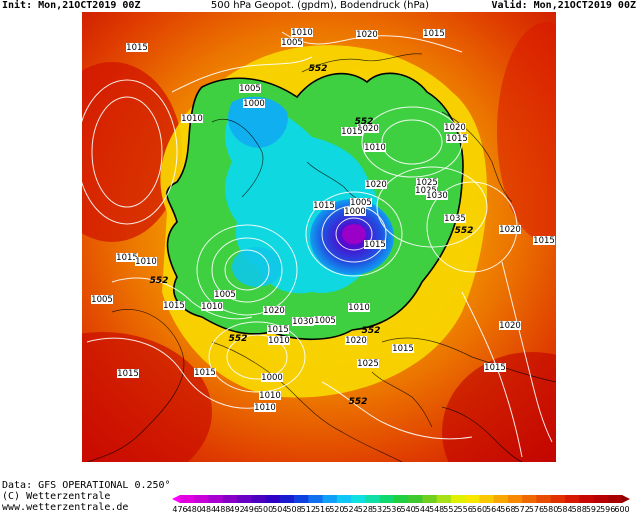 The height and width of the screenshot is (514, 640). Describe the element at coordinates (265, 509) in the screenshot. I see `colorbar-tick-label: 500` at that location.